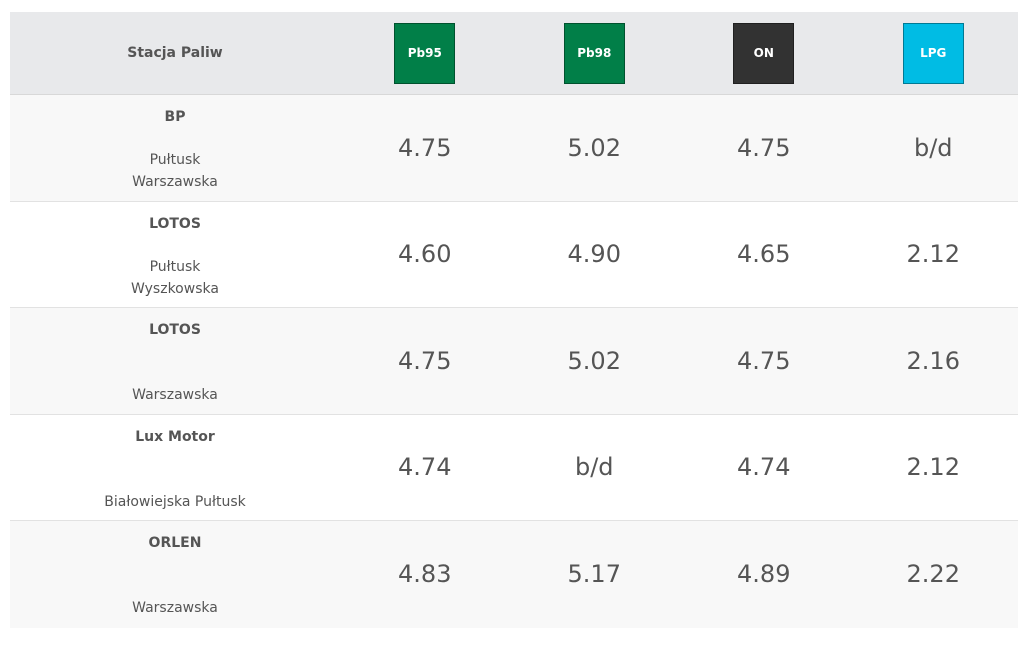  I want to click on station-address-line: Białowiejska Pułtusk, so click(175, 501).